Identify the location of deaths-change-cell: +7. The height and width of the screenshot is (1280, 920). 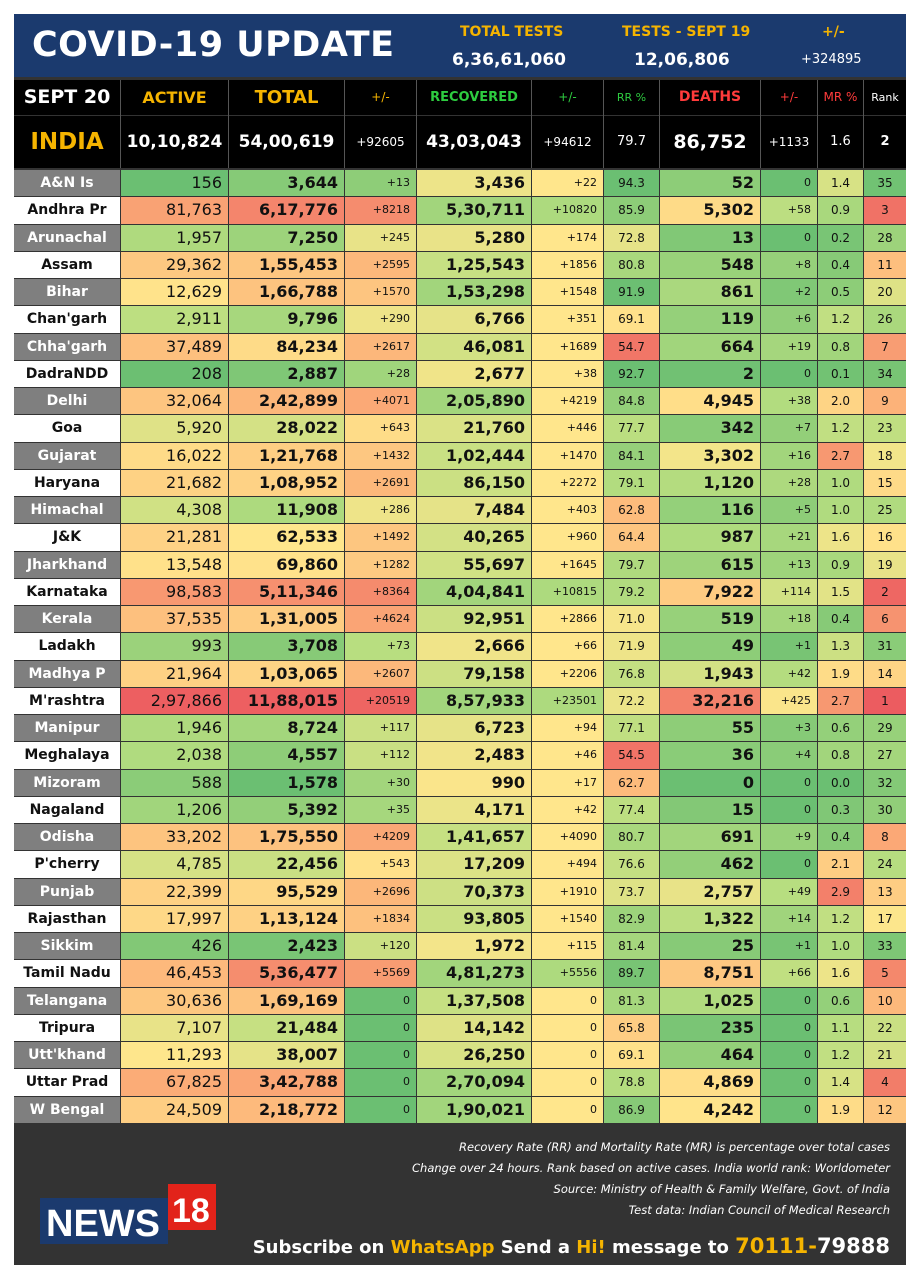
(789, 428).